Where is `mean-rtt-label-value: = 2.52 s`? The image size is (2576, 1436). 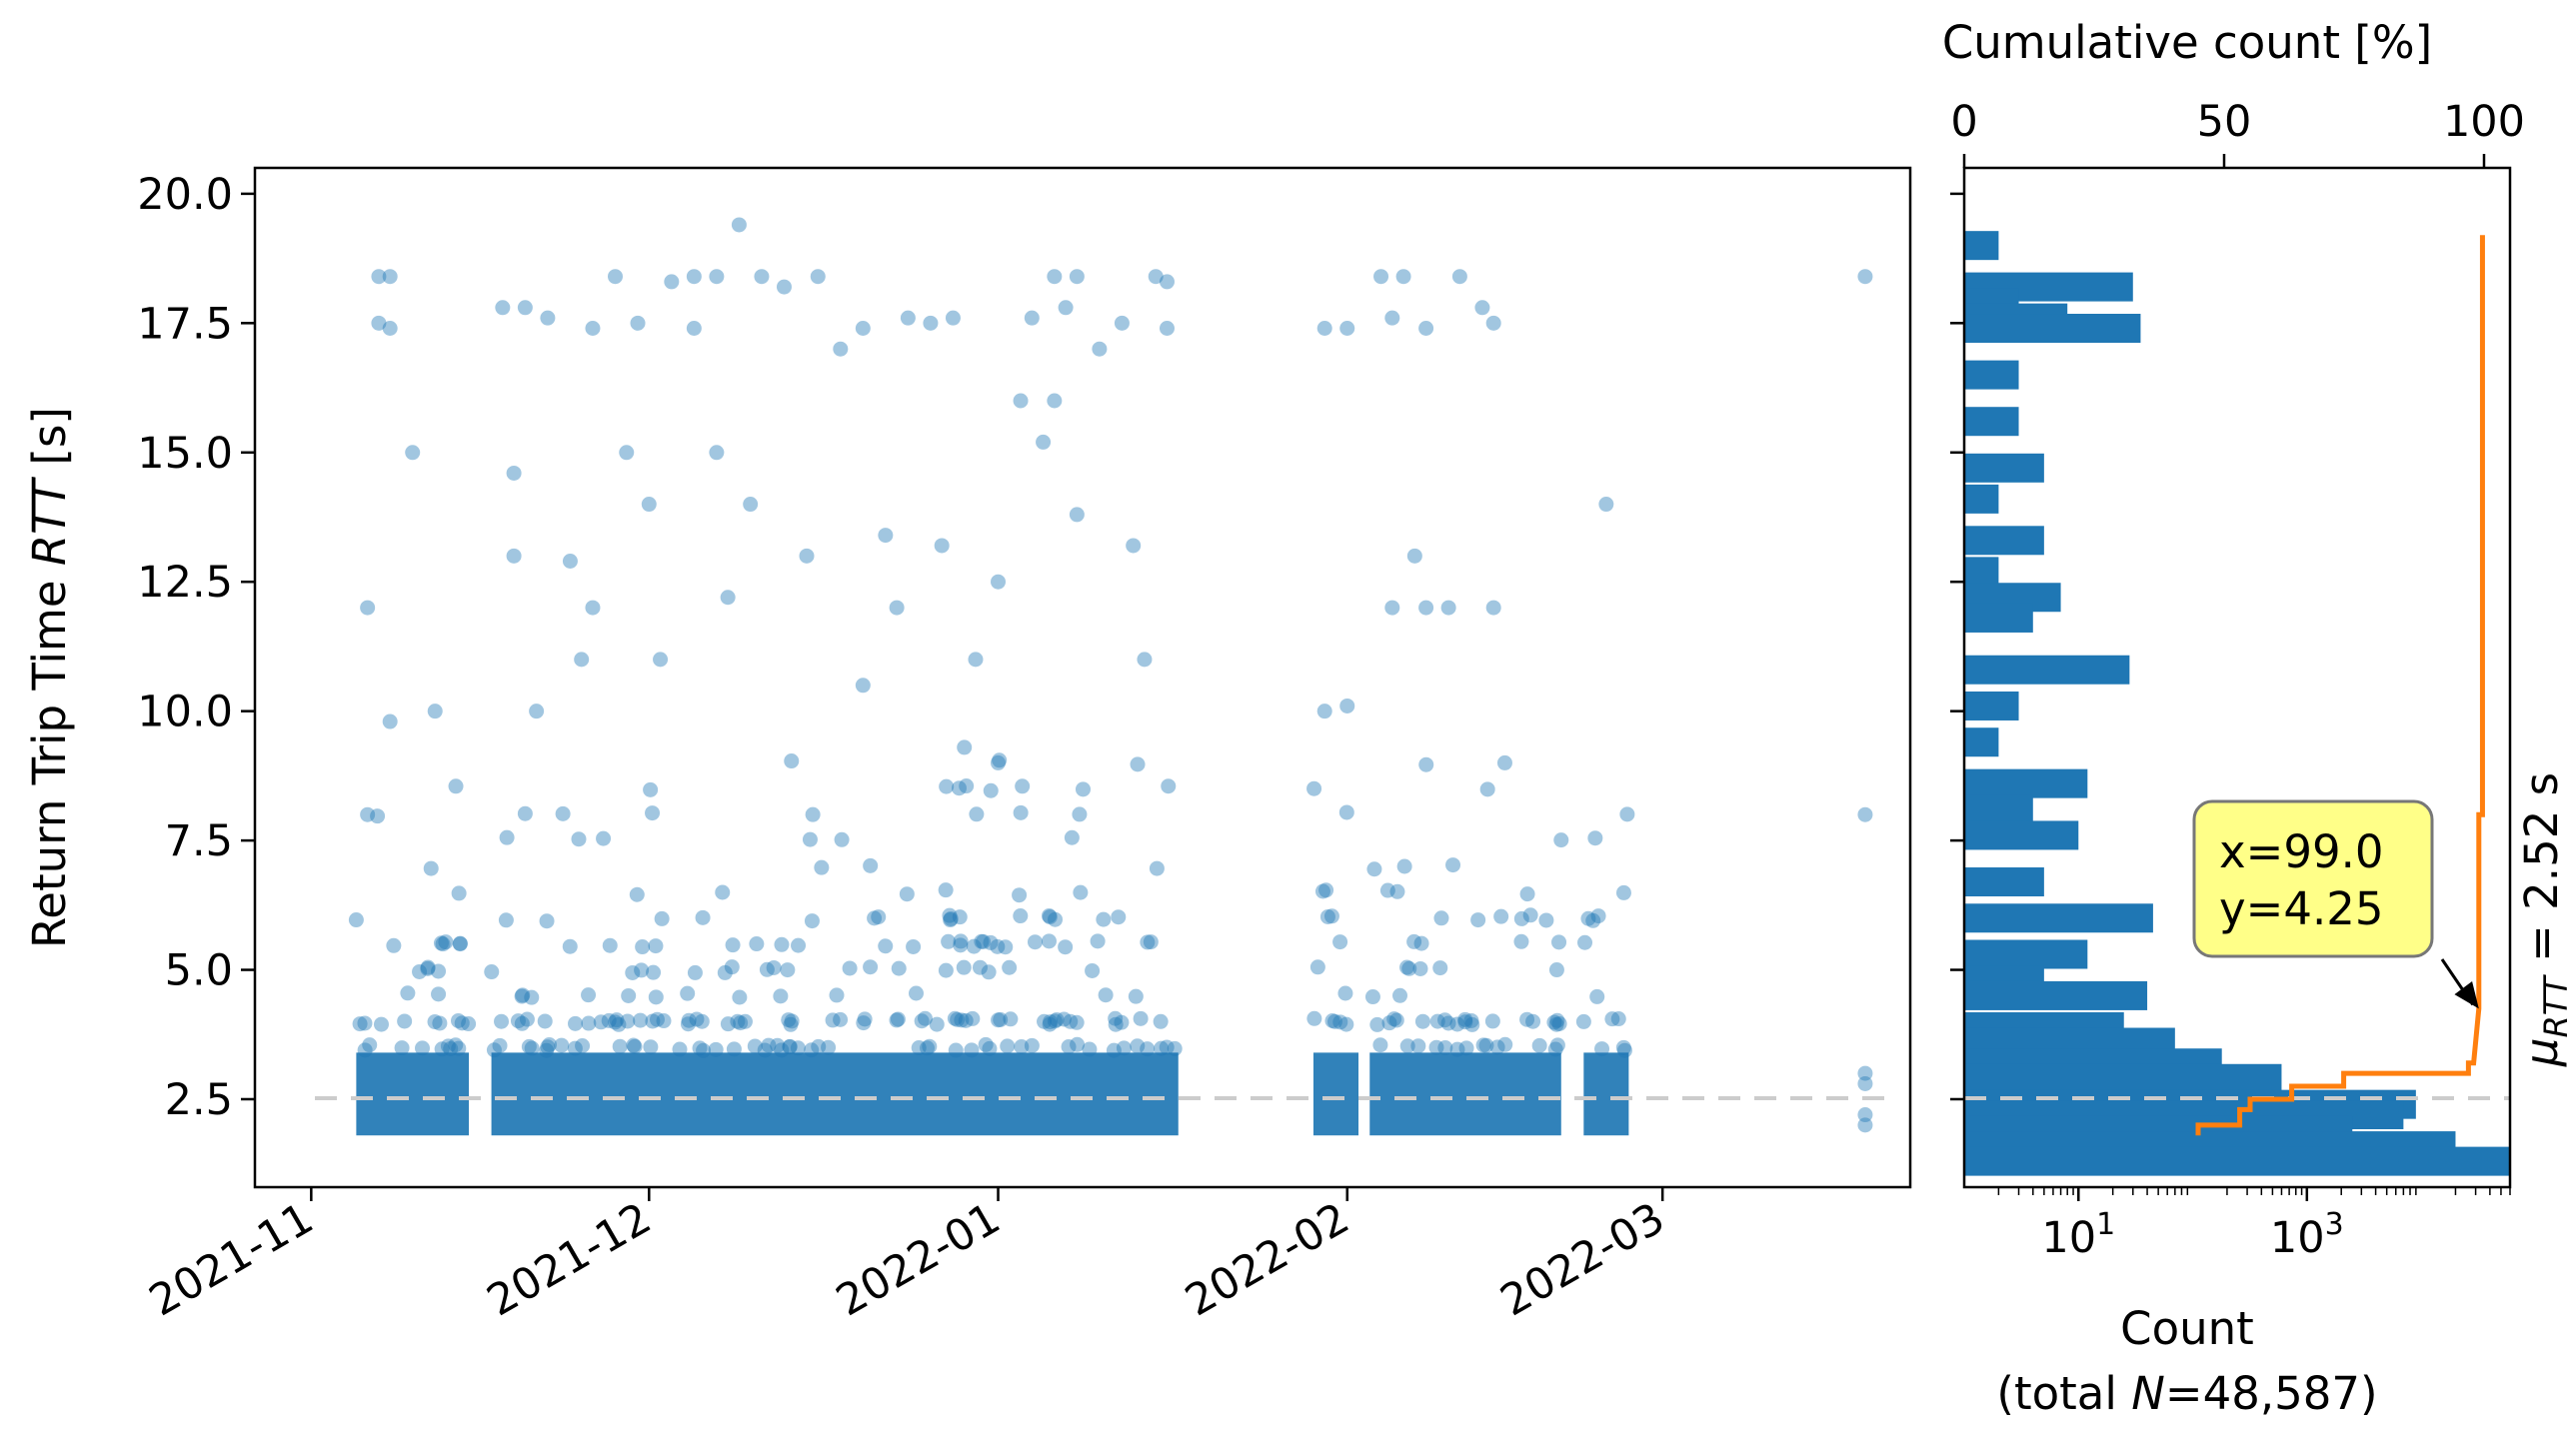
mean-rtt-label-value: = 2.52 s is located at coordinates (2541, 874).